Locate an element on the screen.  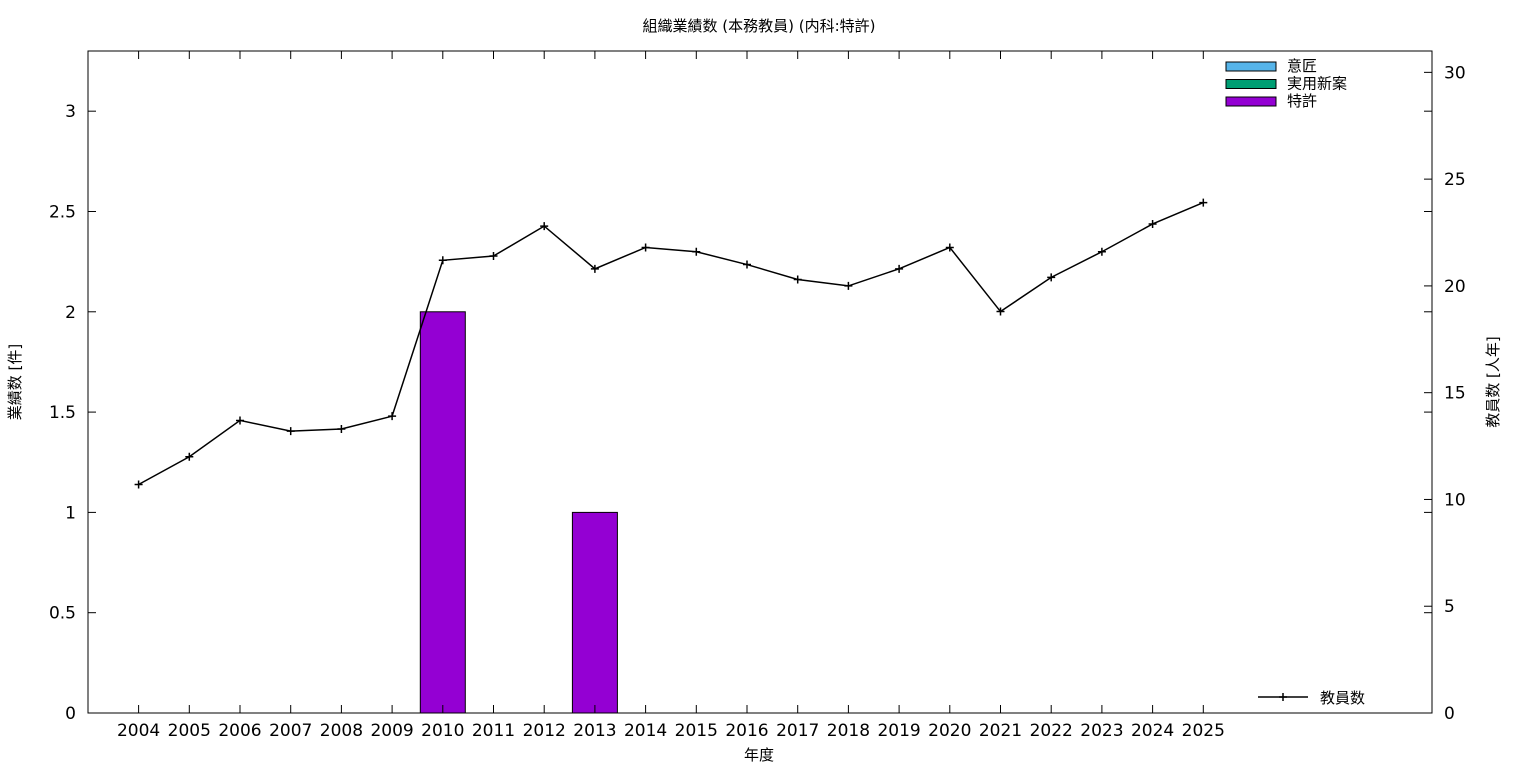
point-2017 is located at coordinates (797, 279).